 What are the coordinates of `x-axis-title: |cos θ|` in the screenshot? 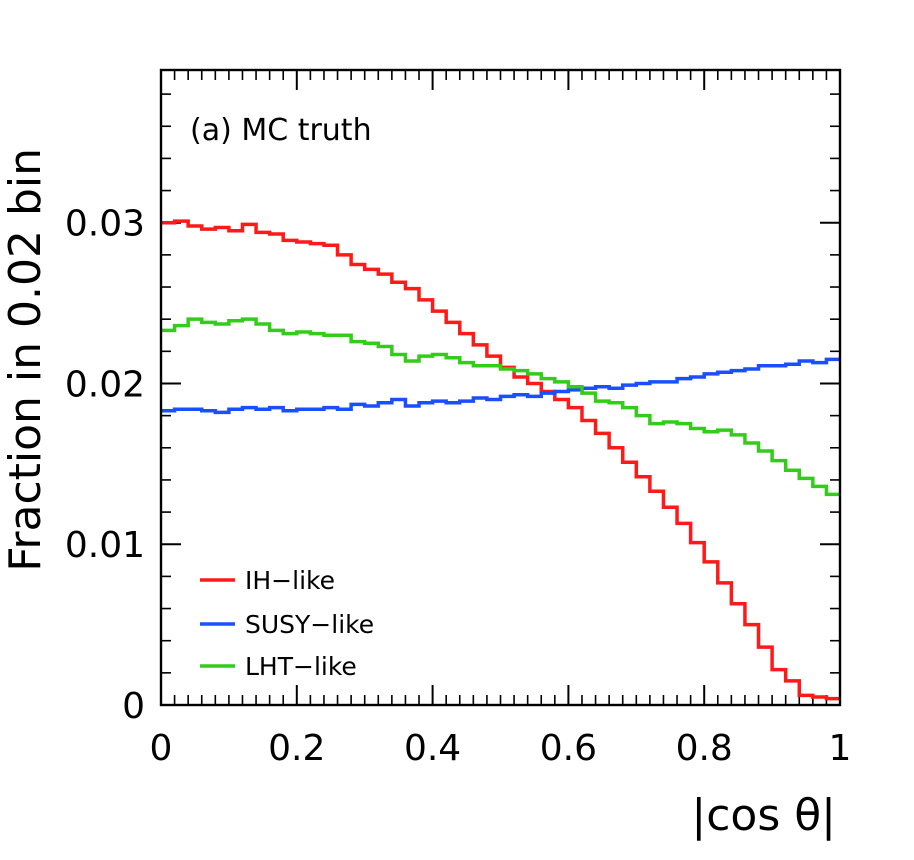 It's located at (763, 815).